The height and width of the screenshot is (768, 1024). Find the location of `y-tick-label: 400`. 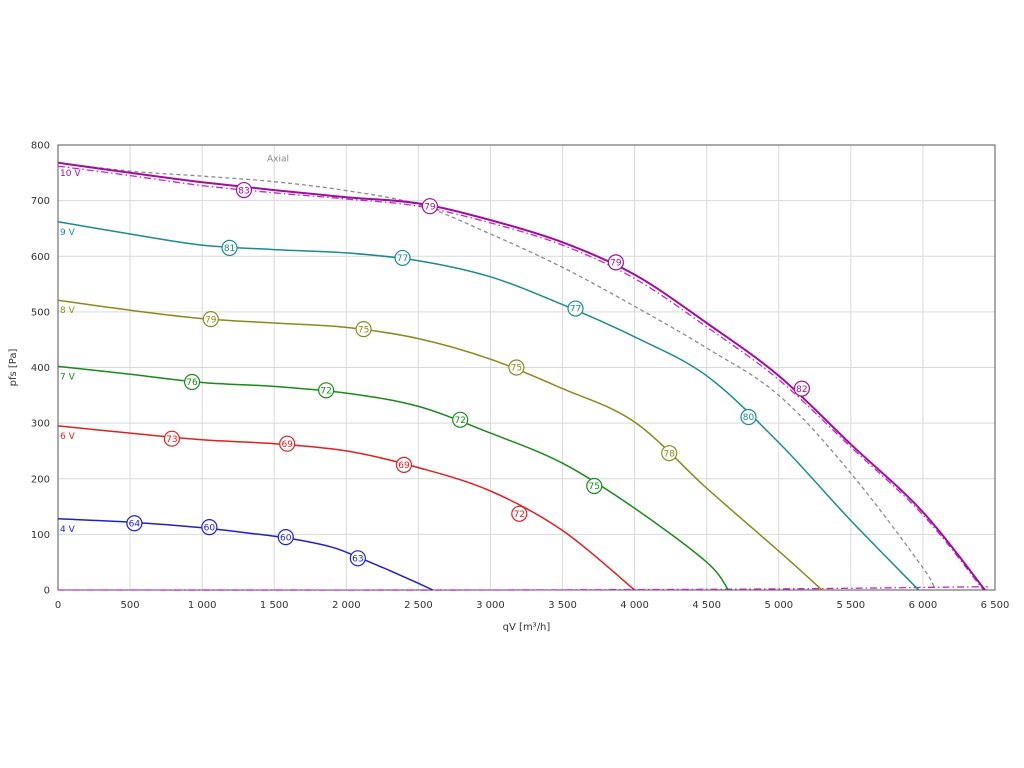

y-tick-label: 400 is located at coordinates (40, 368).